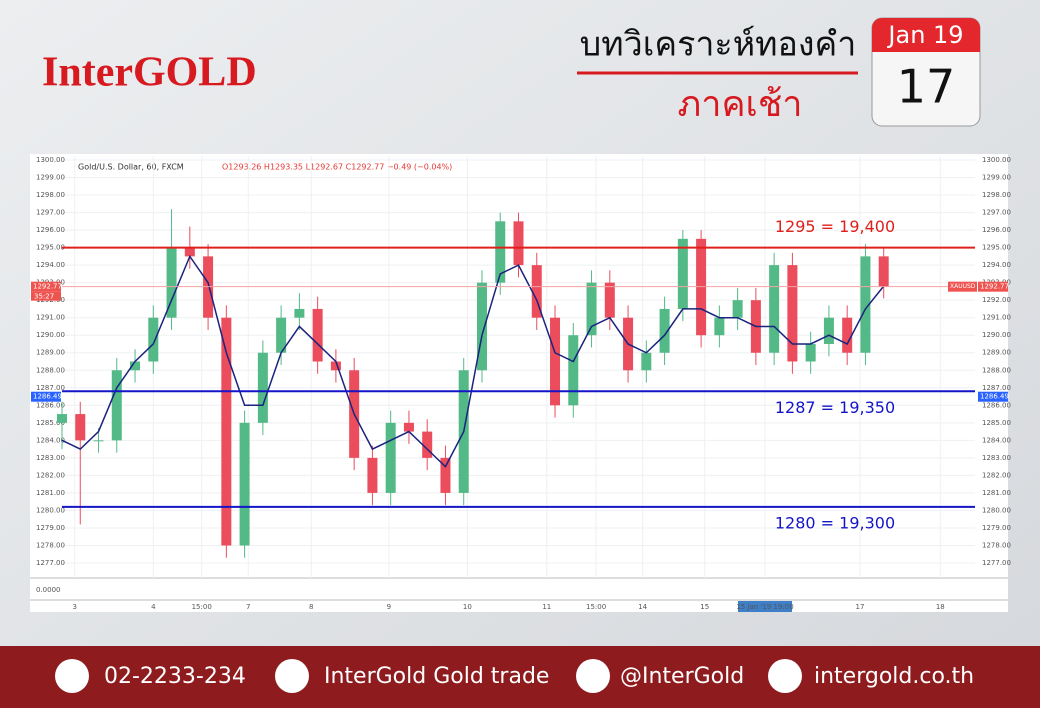 Image resolution: width=1040 pixels, height=708 pixels. I want to click on y-tick-label: 1287.00, so click(50, 388).